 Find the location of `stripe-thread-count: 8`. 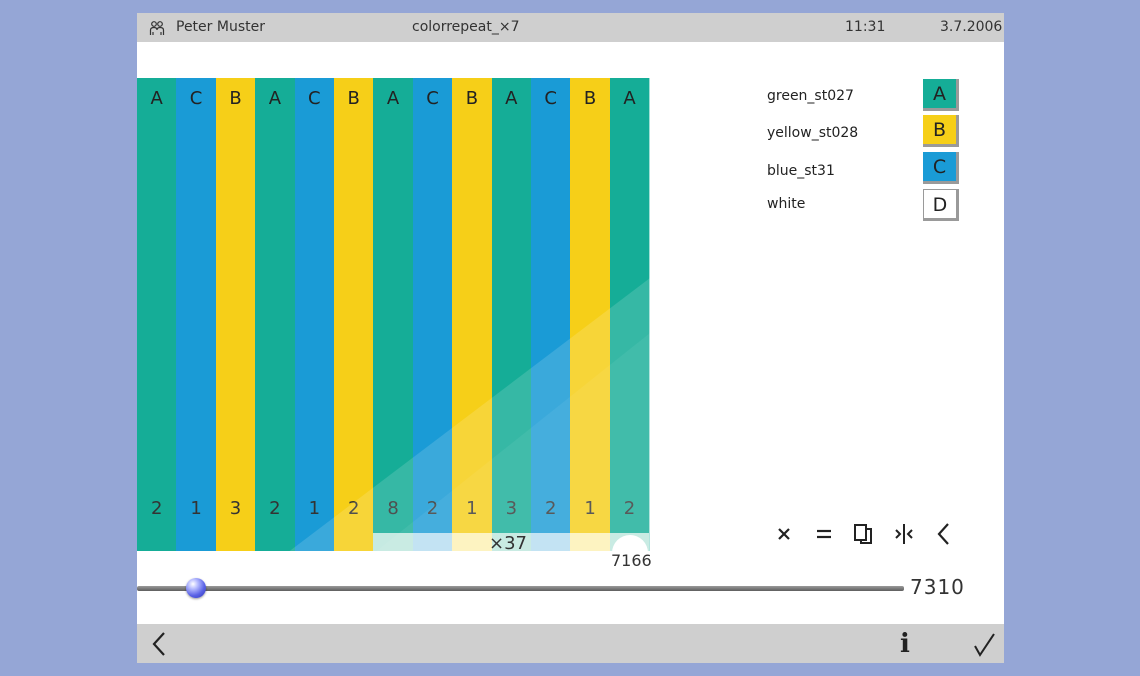

stripe-thread-count: 8 is located at coordinates (393, 508).